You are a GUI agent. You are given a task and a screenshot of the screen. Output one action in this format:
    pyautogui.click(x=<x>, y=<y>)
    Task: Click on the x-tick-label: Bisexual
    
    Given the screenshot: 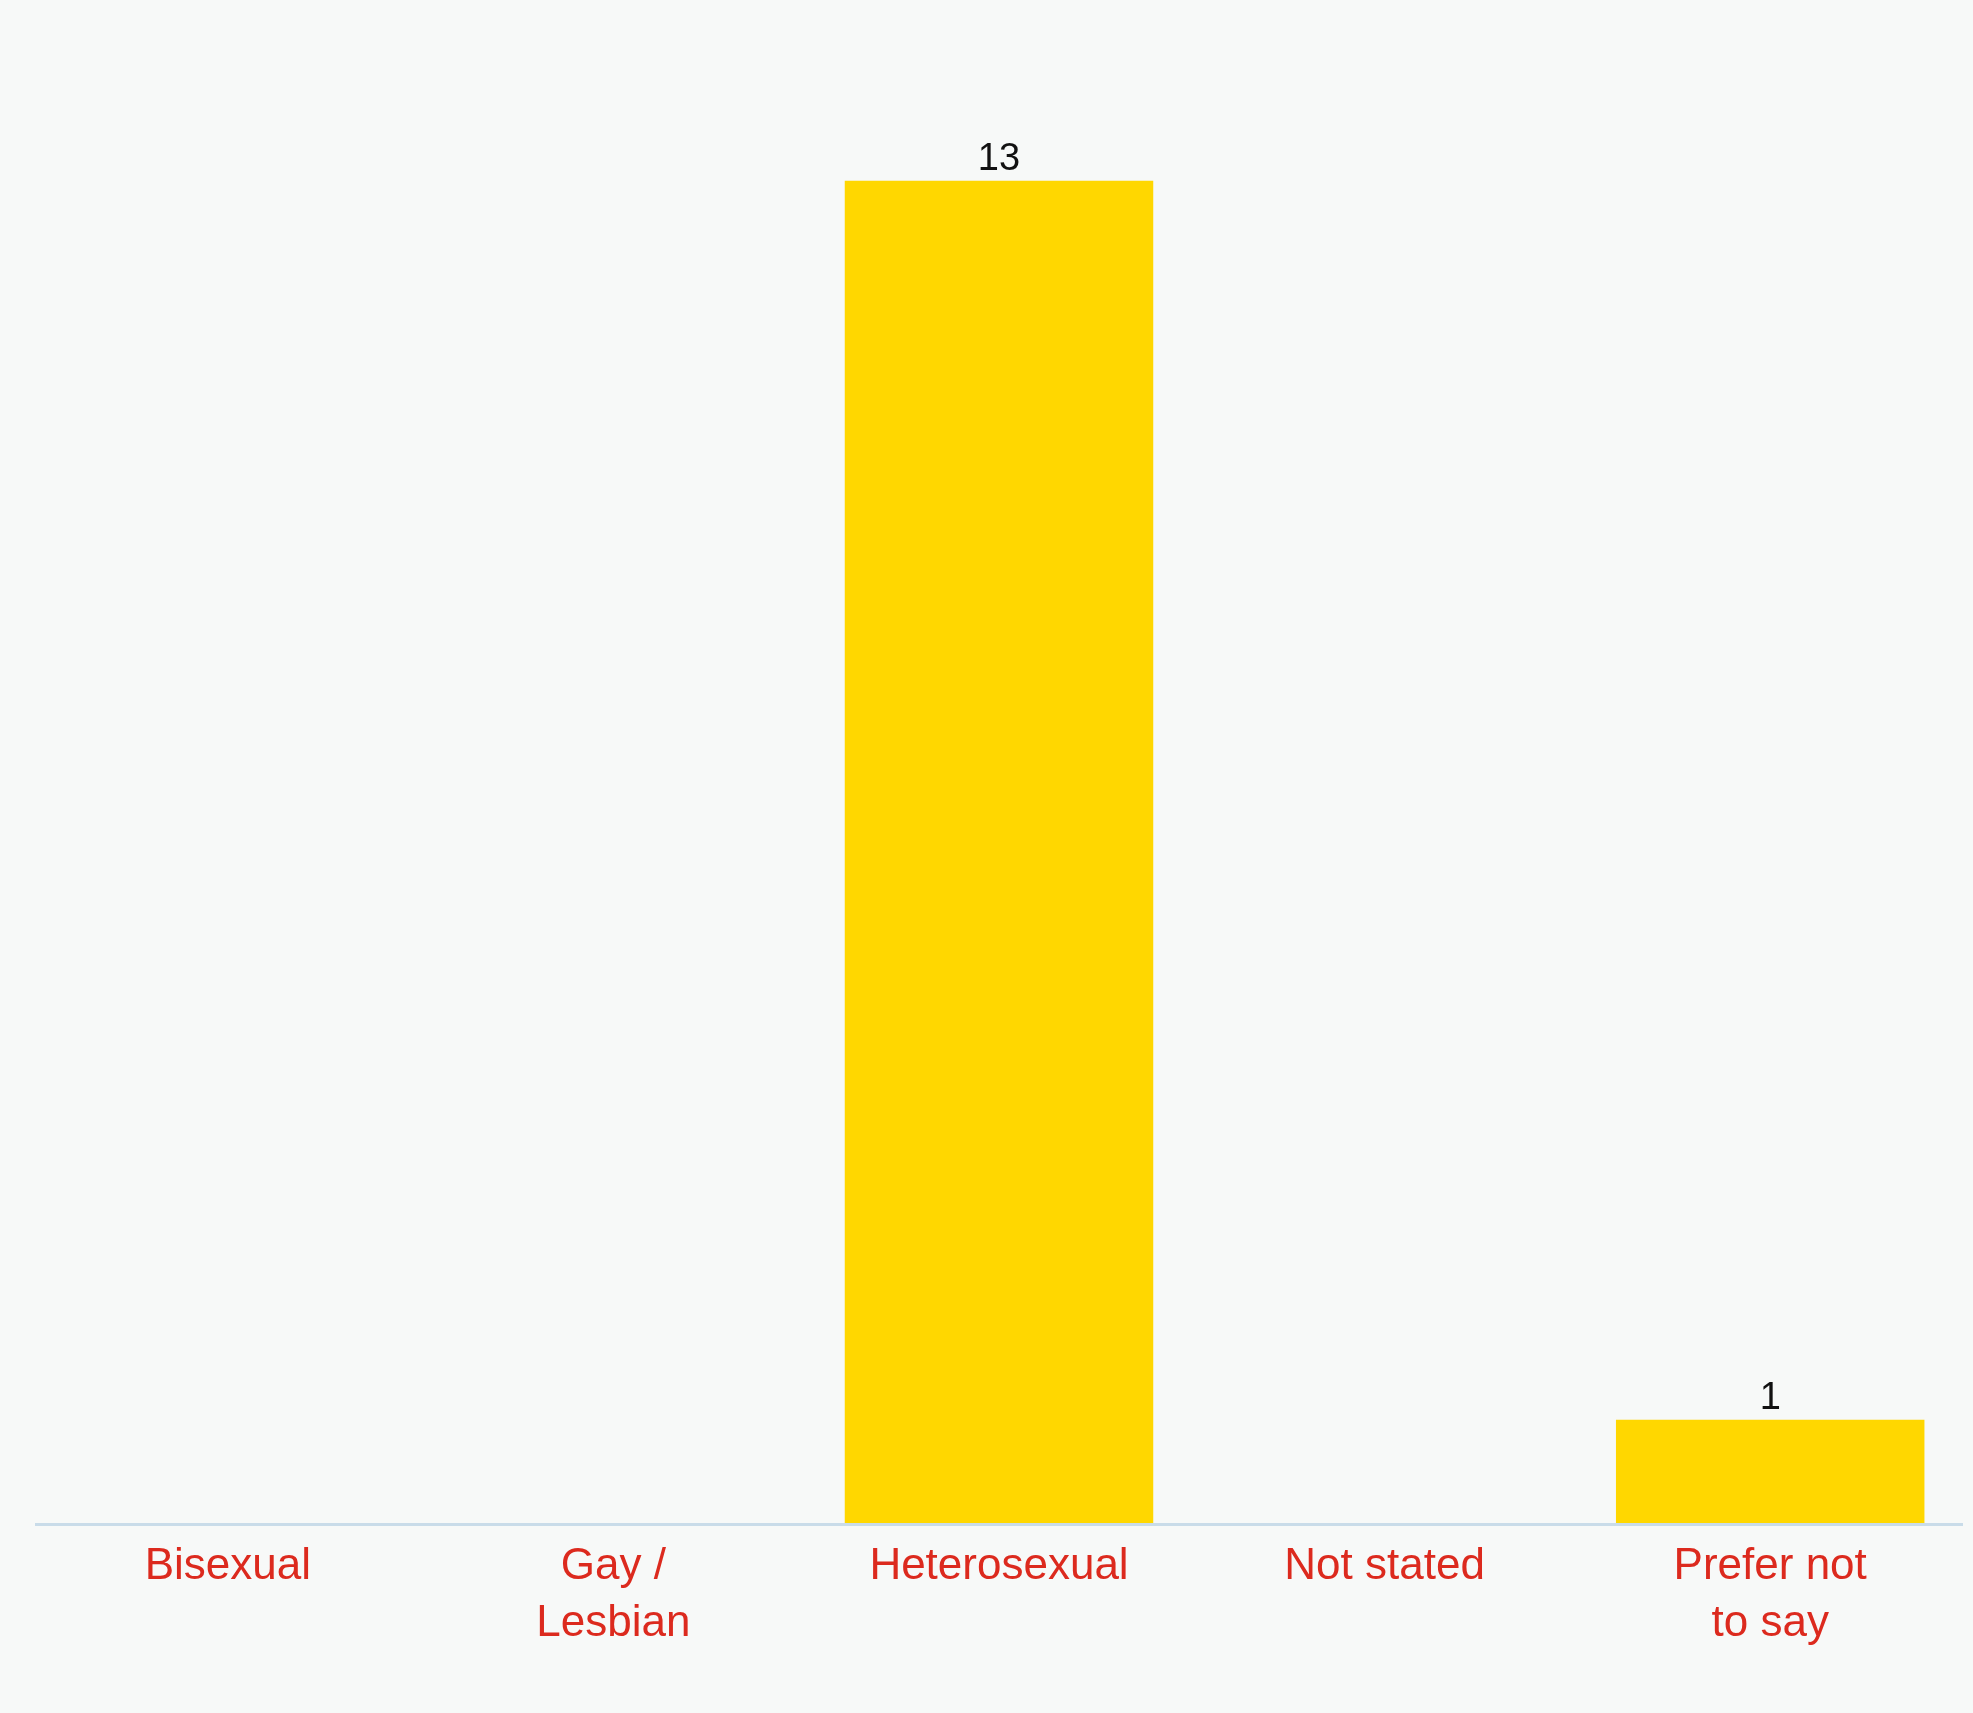 What is the action you would take?
    pyautogui.click(x=227, y=1563)
    